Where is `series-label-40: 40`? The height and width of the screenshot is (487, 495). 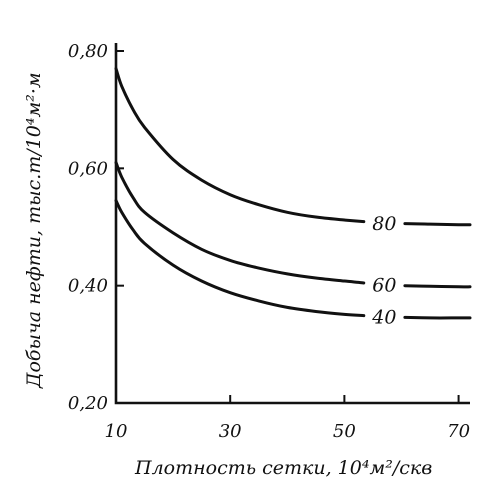
series-label-40: 40 is located at coordinates (383, 318).